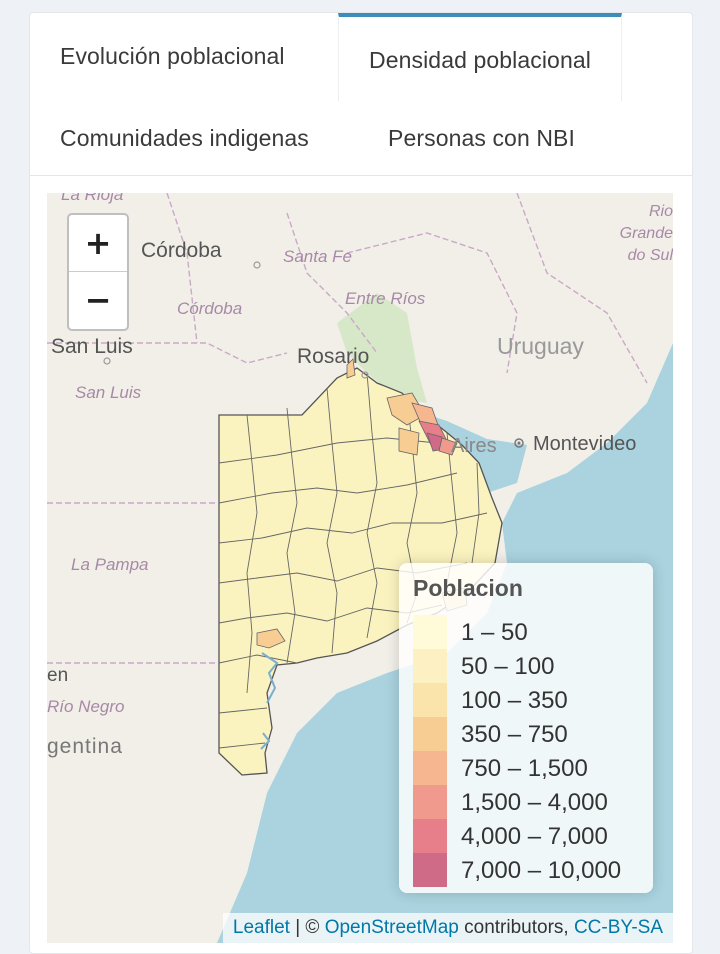 The height and width of the screenshot is (954, 720). What do you see at coordinates (508, 666) in the screenshot?
I see `legend-label: 50 – 100` at bounding box center [508, 666].